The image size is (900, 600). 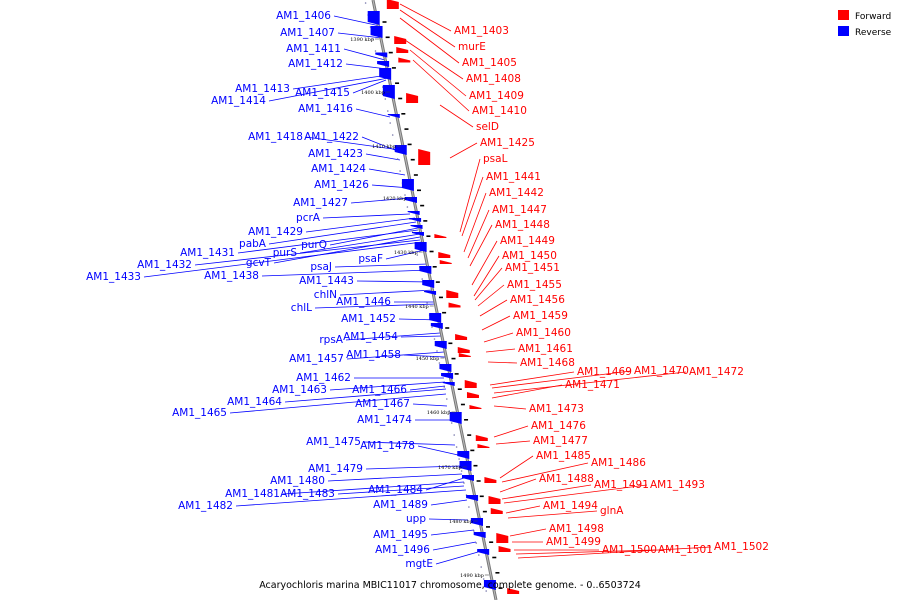 I want to click on gene-label: AM1_1422, so click(x=331, y=137).